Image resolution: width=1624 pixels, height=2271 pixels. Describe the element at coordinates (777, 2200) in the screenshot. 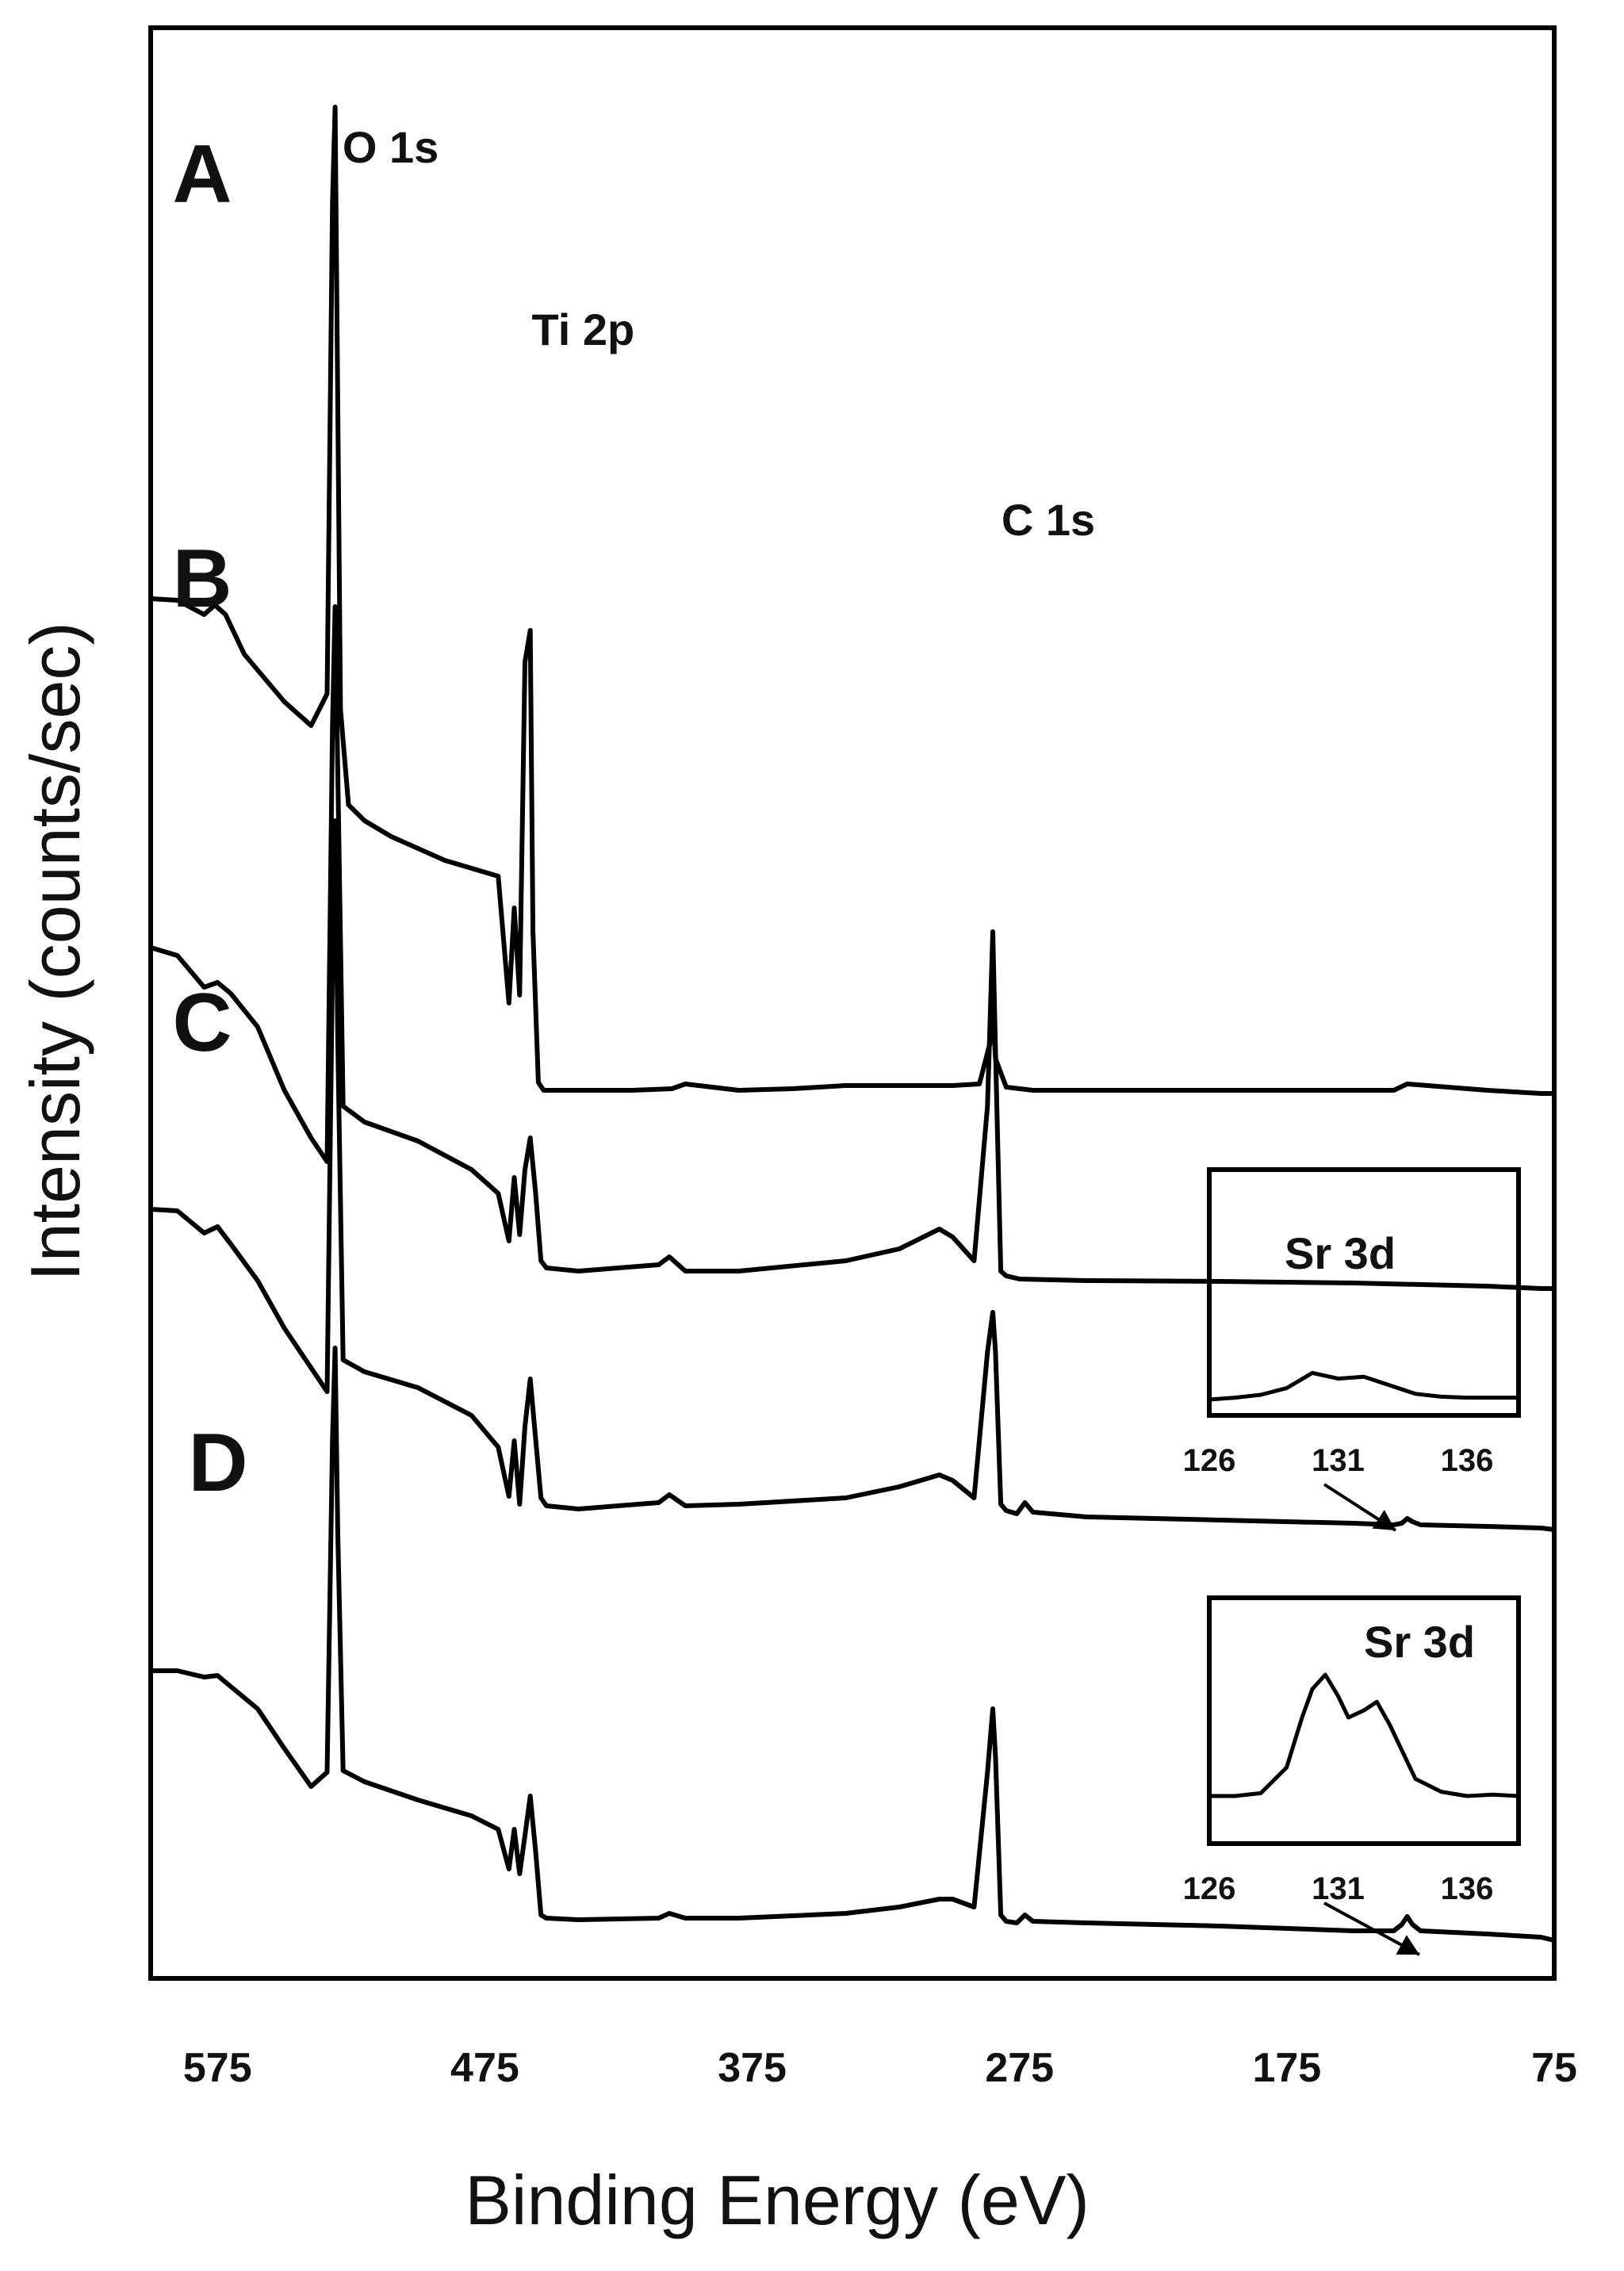

I see `x-axis-title: Binding Energy (eV)` at that location.